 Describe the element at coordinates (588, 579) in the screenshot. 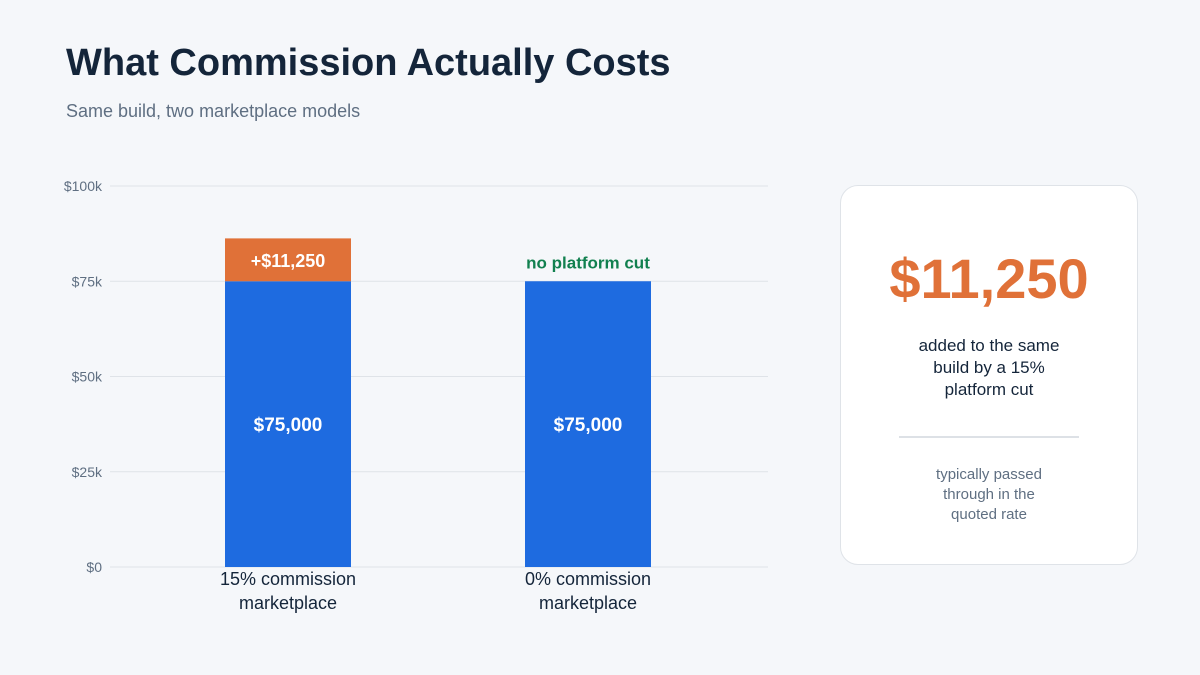

I see `x-tick-label: 0% commission` at that location.